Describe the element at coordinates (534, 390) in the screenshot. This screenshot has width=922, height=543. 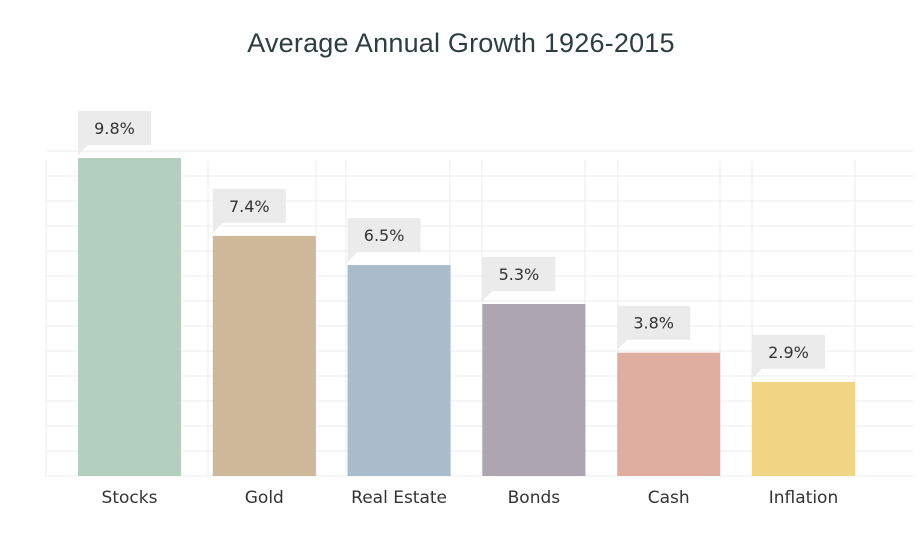
I see `bar-bonds` at that location.